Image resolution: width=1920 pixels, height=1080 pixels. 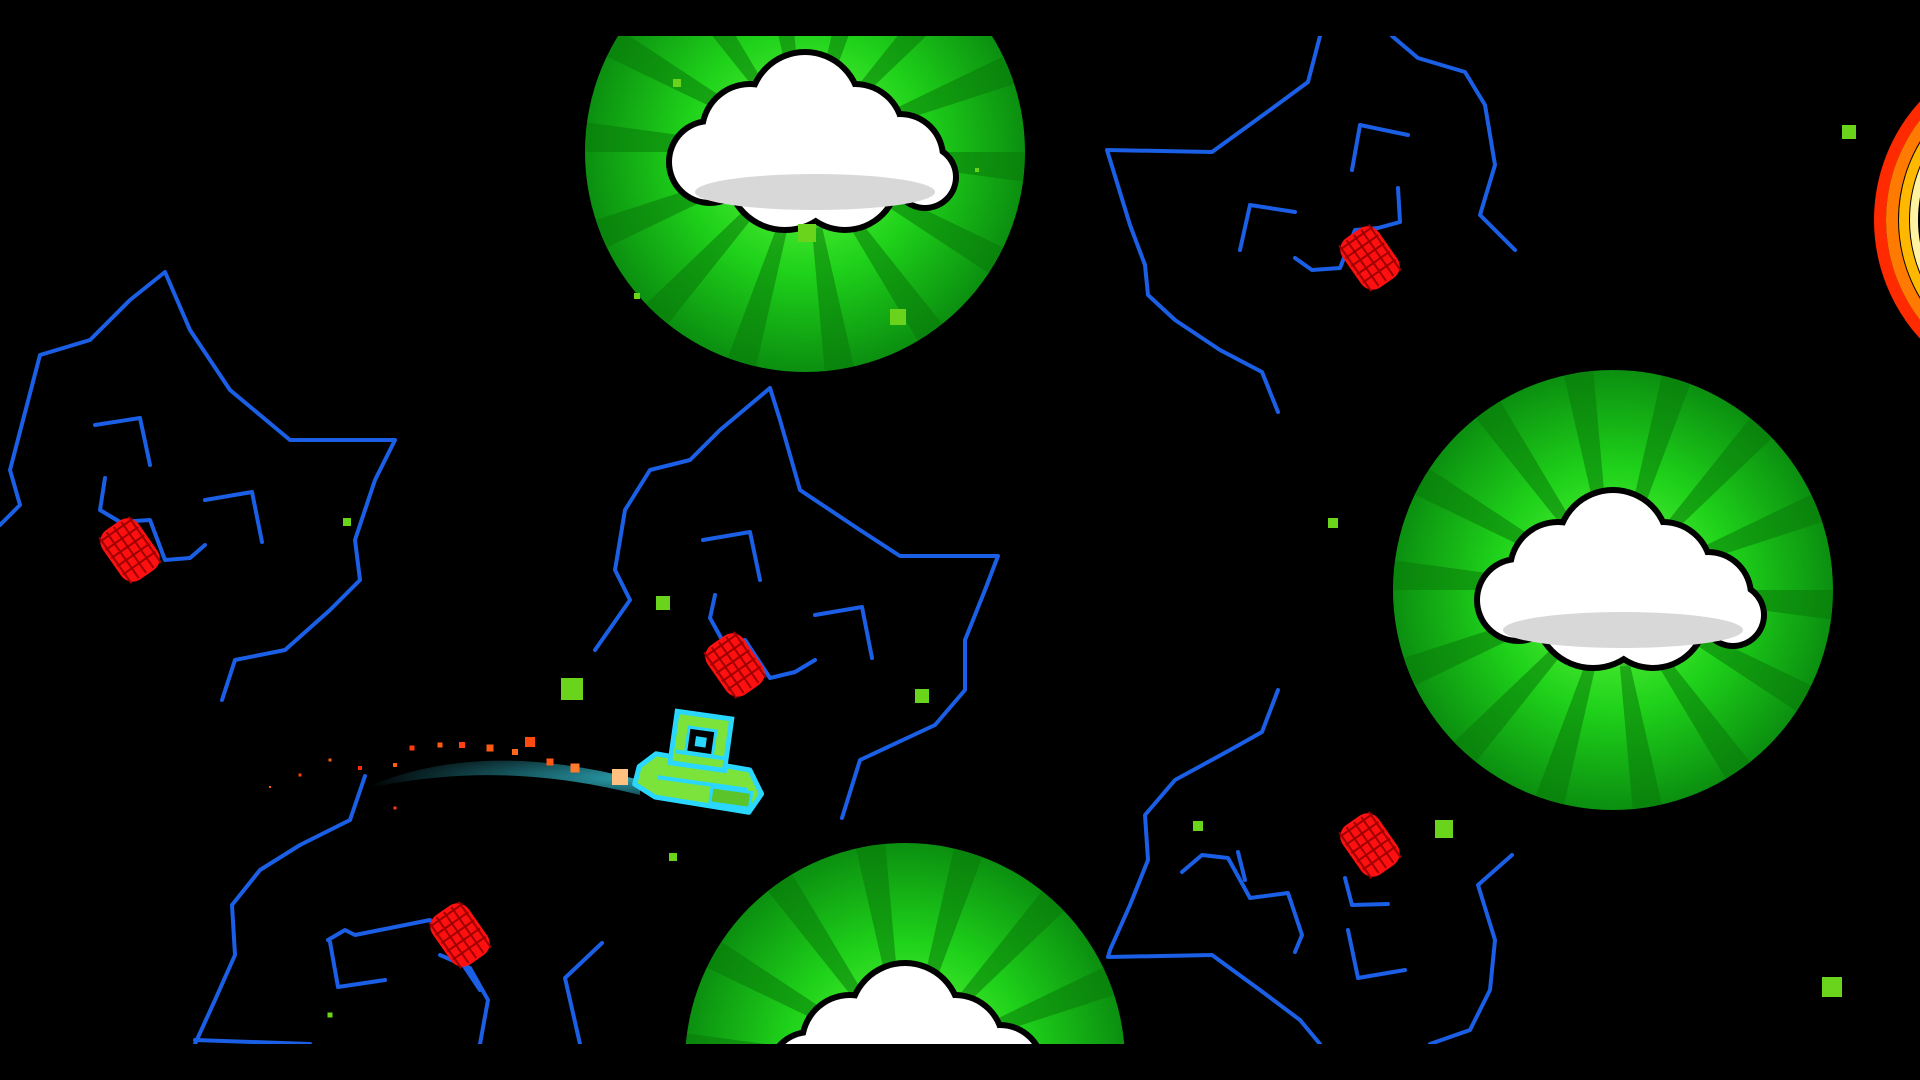 I want to click on trail-particles, so click(x=448, y=773).